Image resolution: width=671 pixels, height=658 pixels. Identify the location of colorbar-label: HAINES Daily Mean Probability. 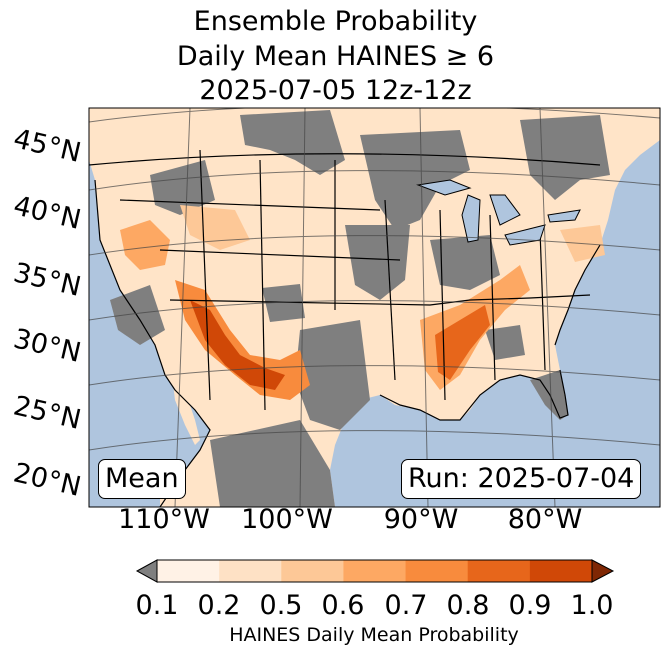
(374, 635).